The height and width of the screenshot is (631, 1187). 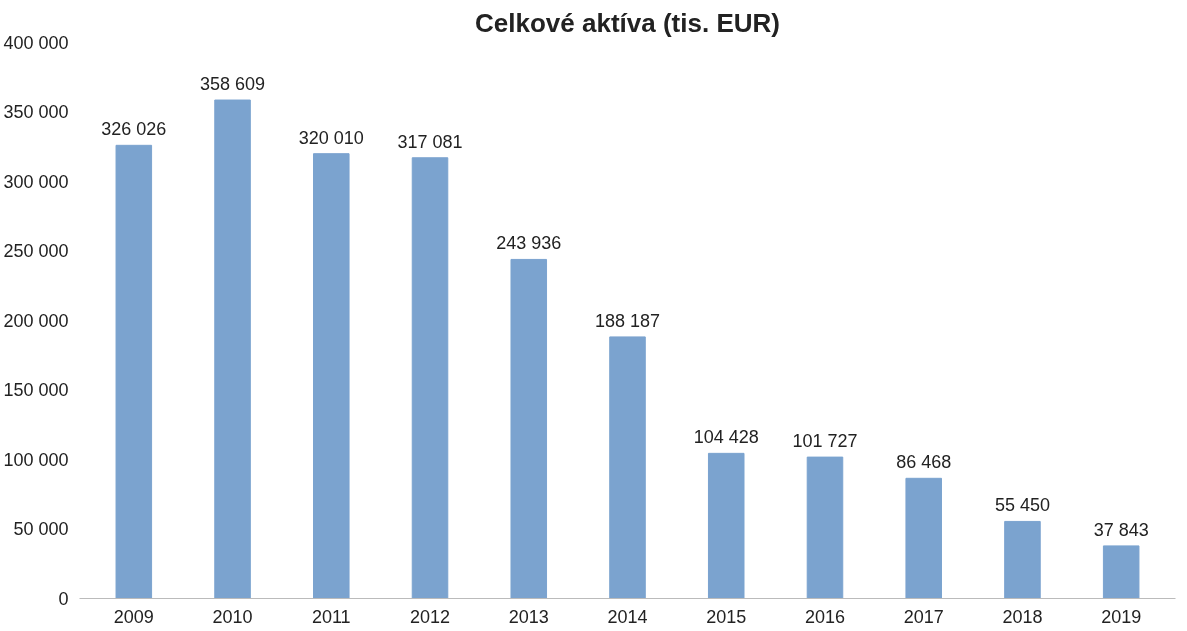 I want to click on data-label: 326 026, so click(x=134, y=129).